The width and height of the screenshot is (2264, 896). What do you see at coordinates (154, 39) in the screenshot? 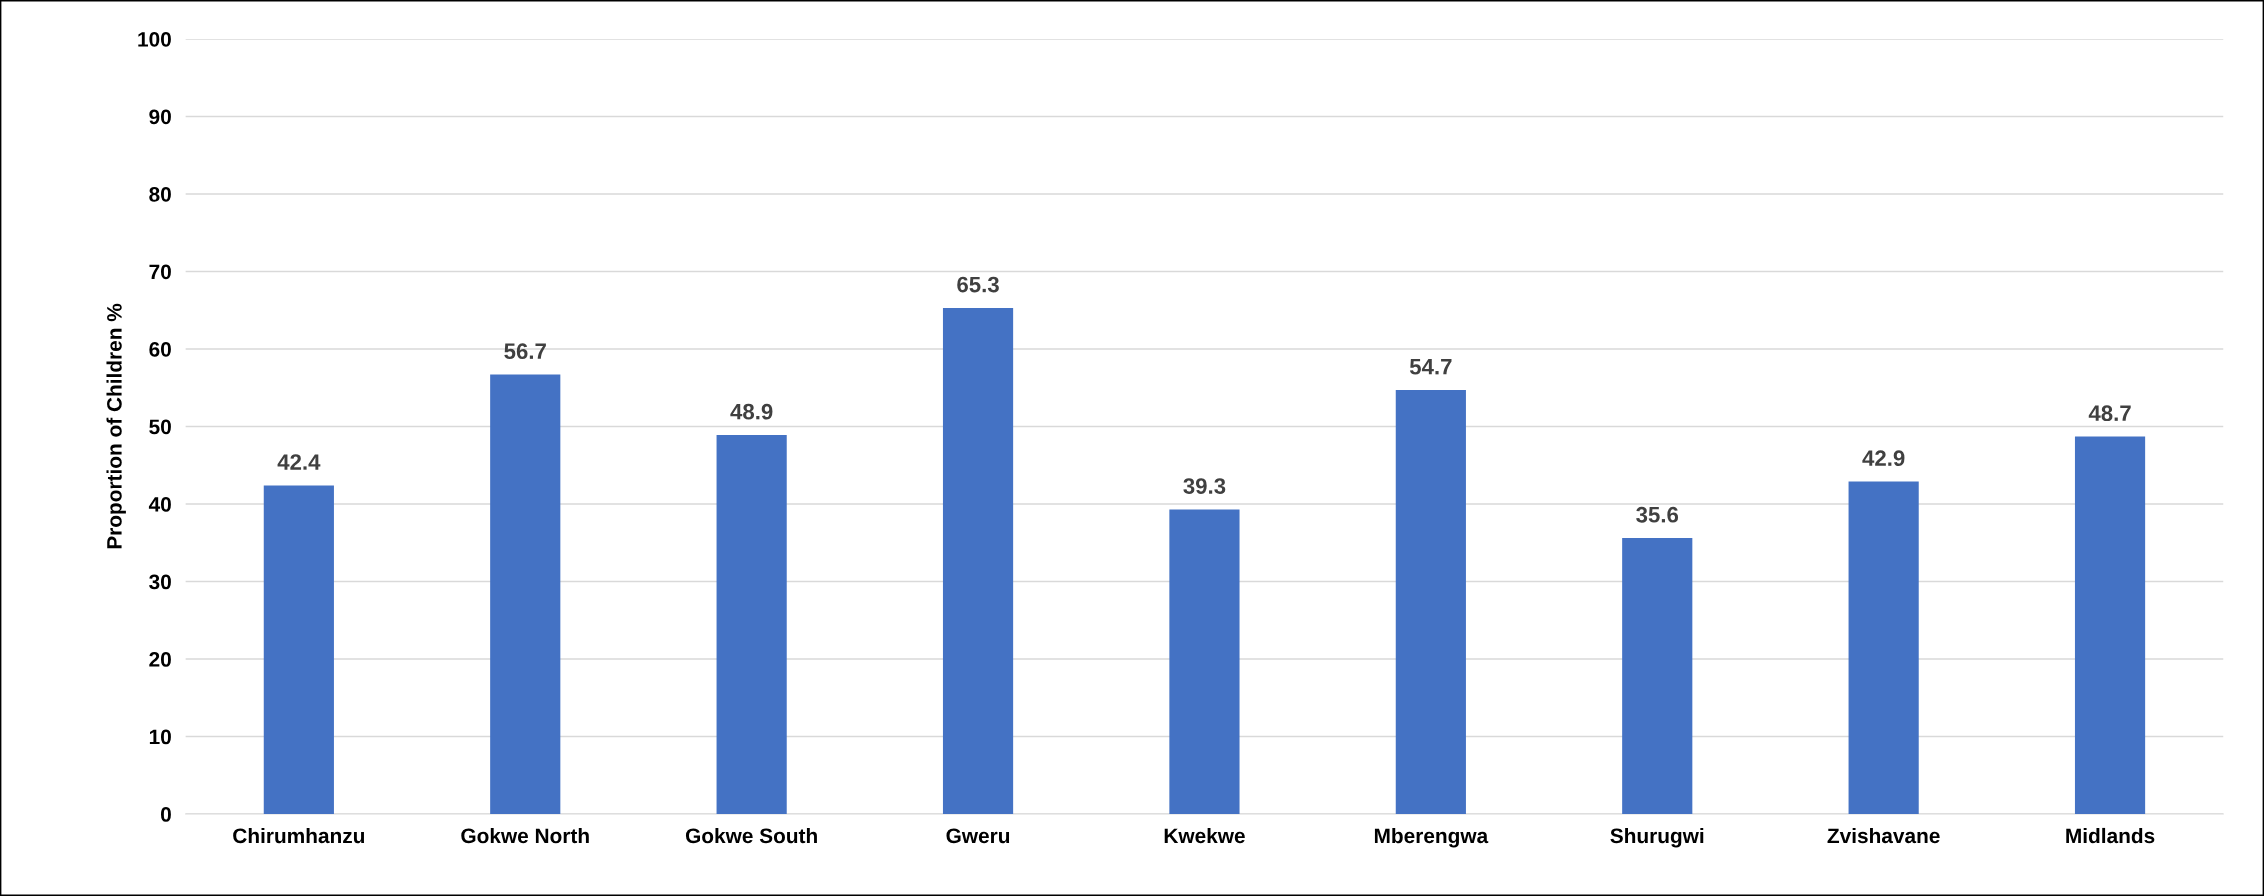
I see `y-tick-label: 100` at bounding box center [154, 39].